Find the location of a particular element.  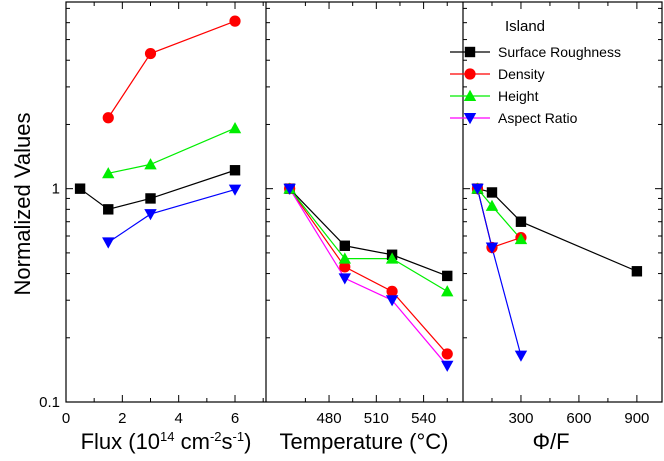

legend-label: Surface Roughness is located at coordinates (559, 52).